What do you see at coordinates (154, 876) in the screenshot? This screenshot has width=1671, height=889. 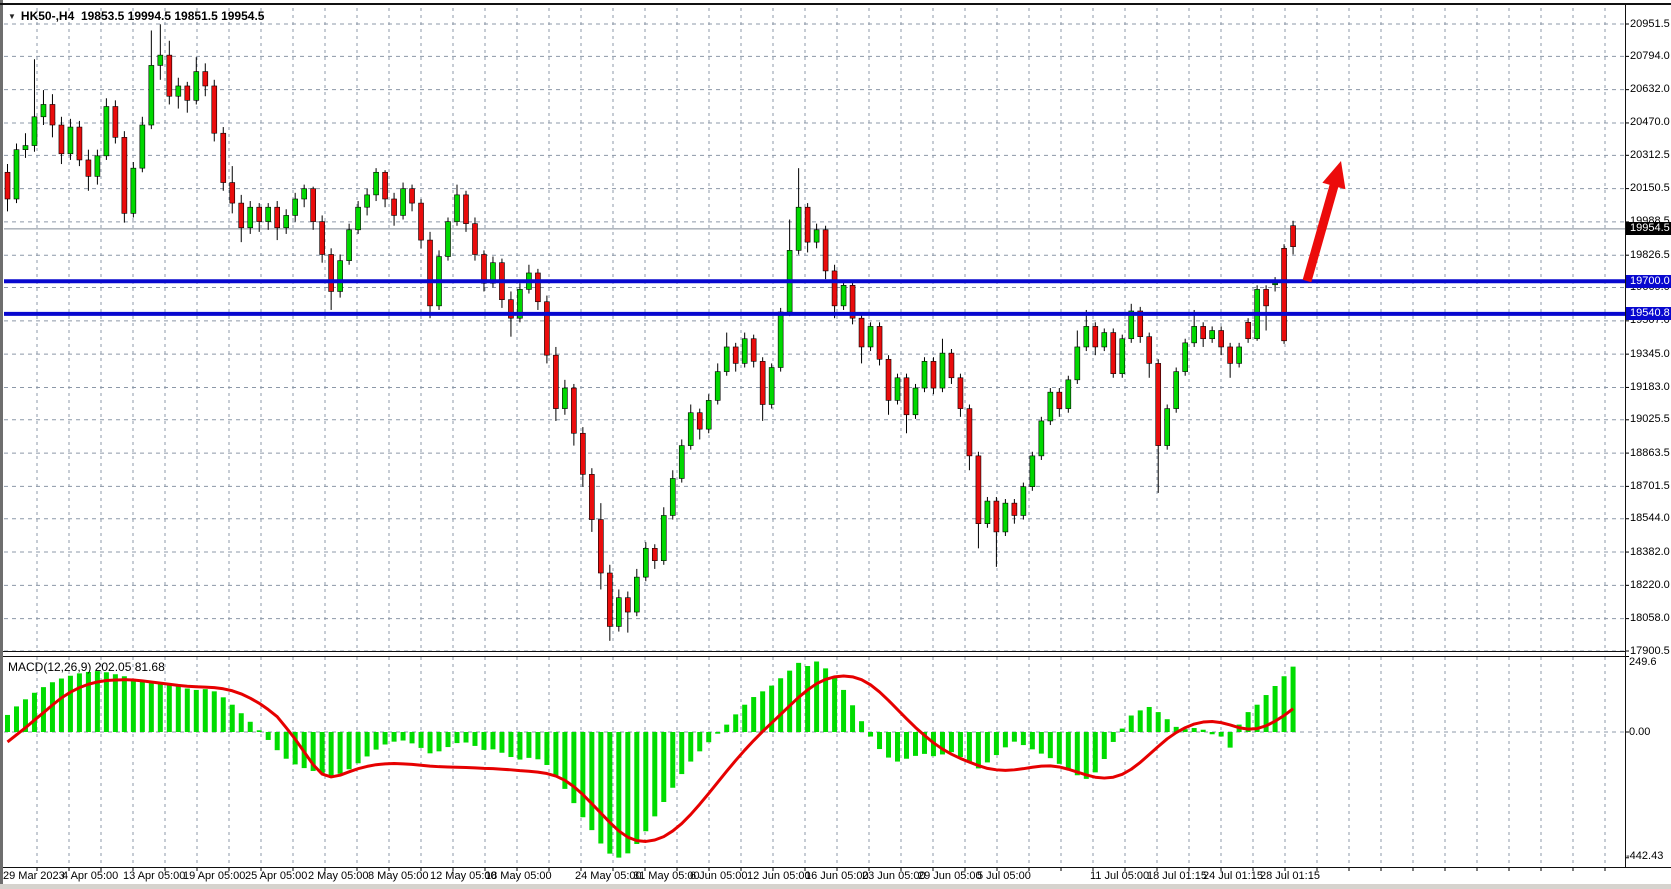 I see `time-axis-label: 13 Apr 05:00` at bounding box center [154, 876].